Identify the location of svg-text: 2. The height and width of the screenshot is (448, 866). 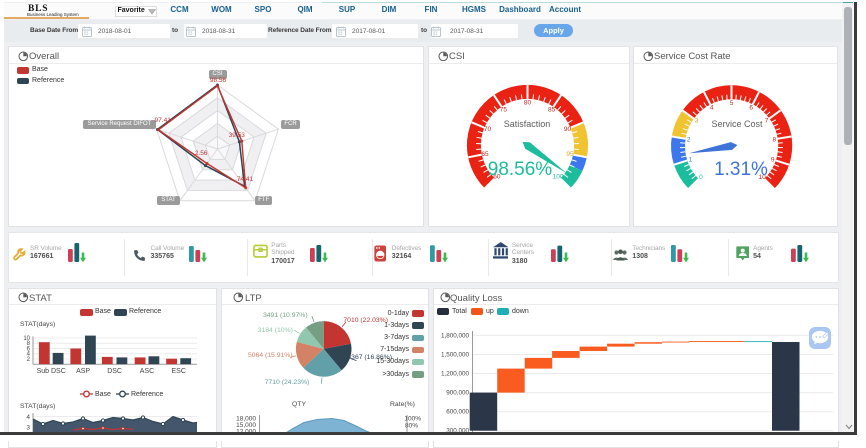
(689, 139).